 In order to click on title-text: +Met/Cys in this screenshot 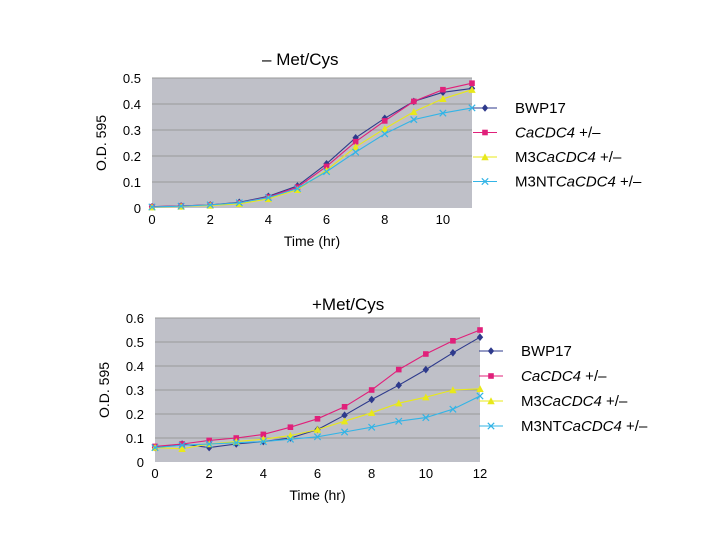, I will do `click(348, 304)`.